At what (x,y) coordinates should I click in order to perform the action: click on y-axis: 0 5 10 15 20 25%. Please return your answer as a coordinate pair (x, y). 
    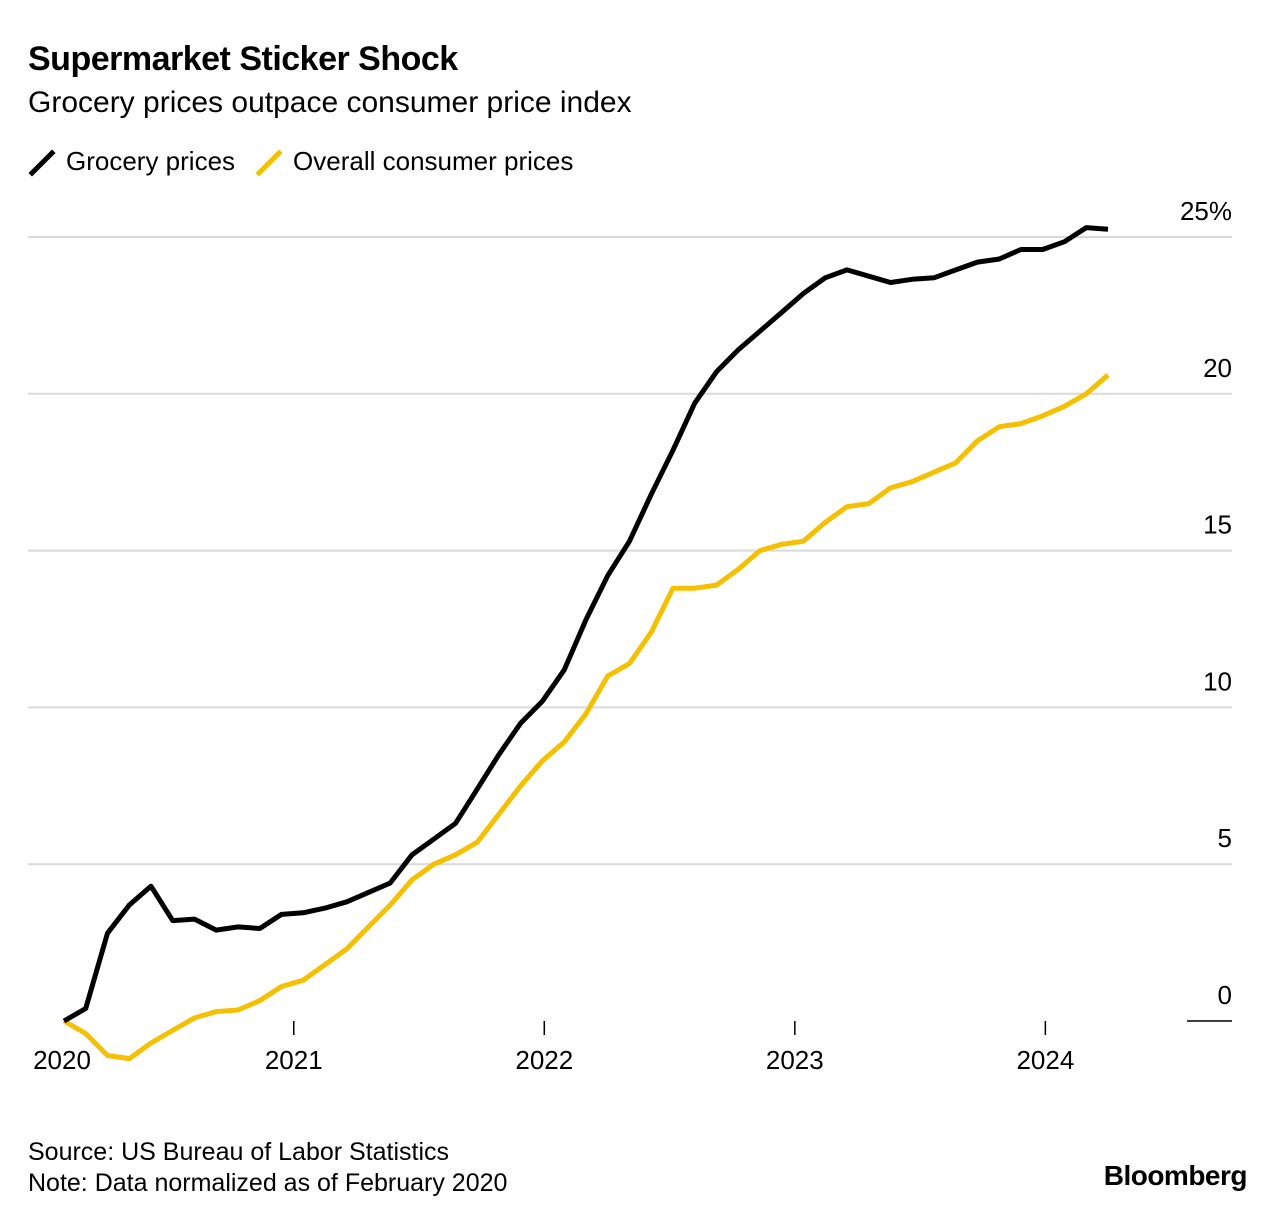
    Looking at the image, I should click on (1206, 603).